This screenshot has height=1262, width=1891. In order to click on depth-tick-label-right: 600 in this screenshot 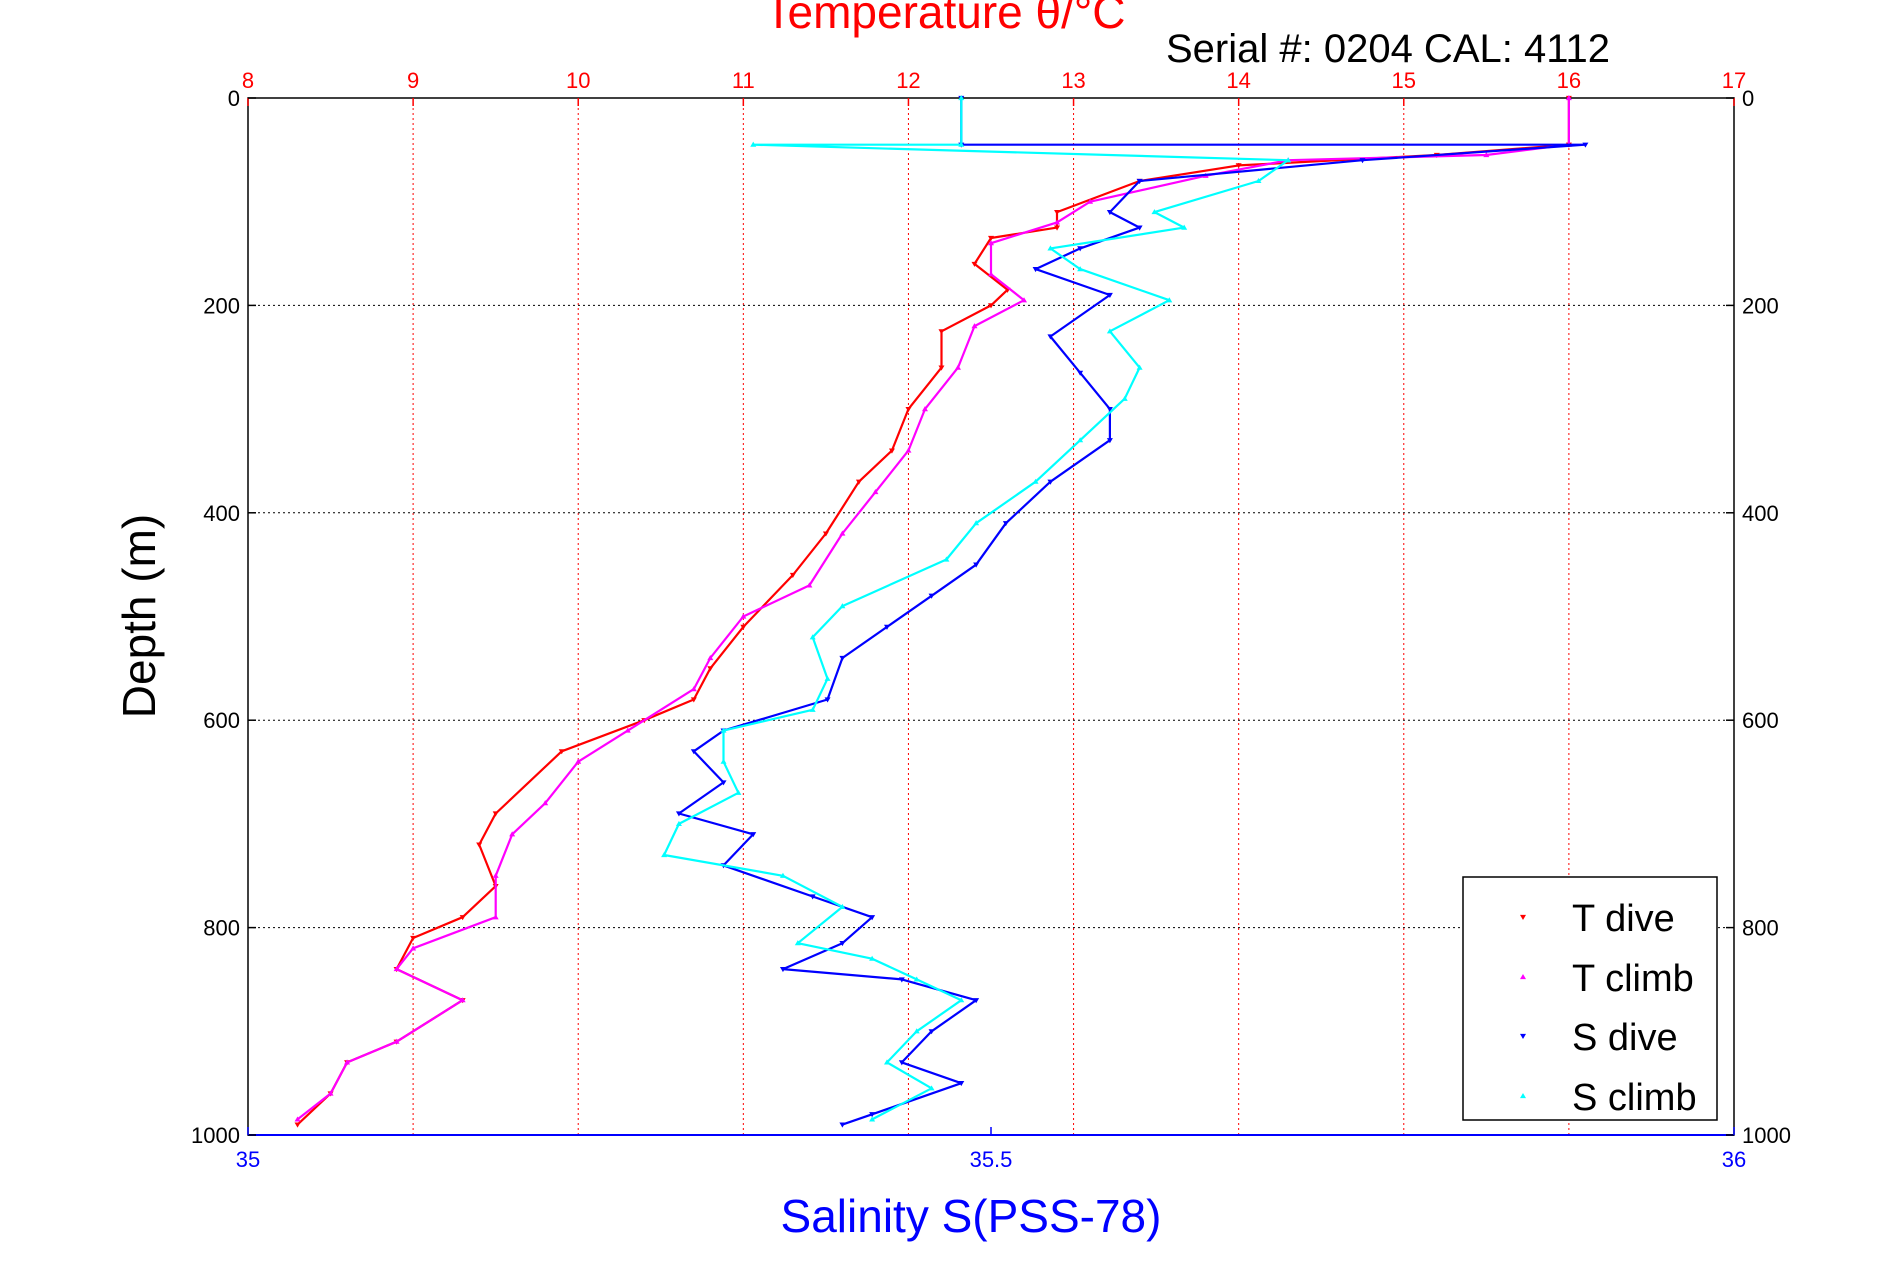, I will do `click(1760, 720)`.